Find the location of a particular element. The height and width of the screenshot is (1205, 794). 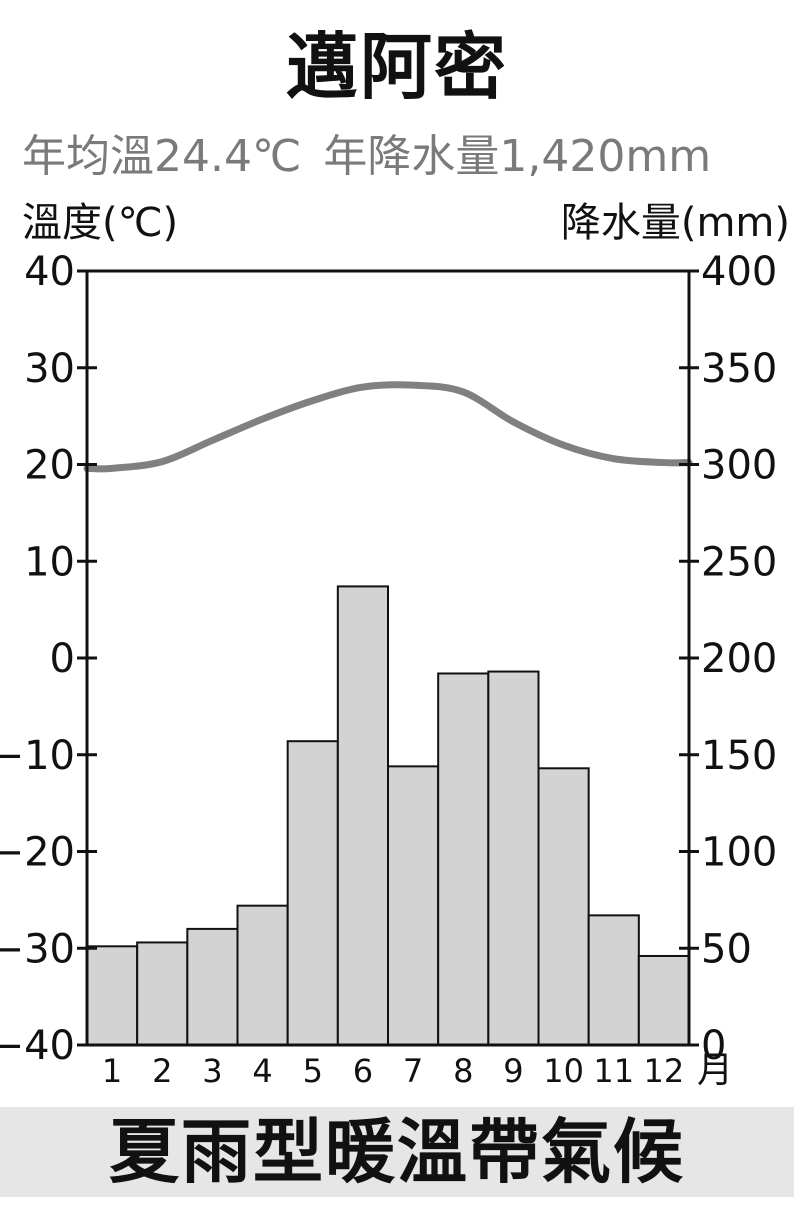

month-label: 1 is located at coordinates (112, 1071).